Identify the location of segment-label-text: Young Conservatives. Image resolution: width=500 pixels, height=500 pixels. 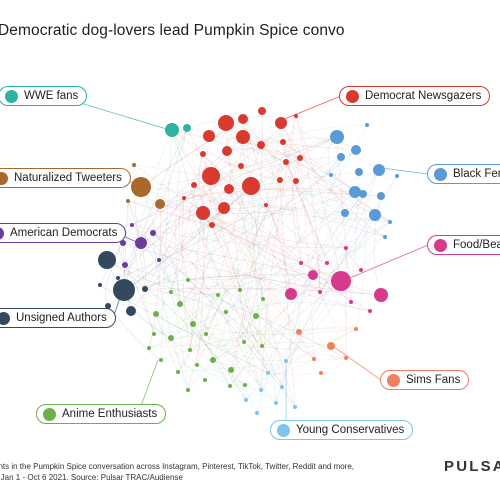
(350, 430).